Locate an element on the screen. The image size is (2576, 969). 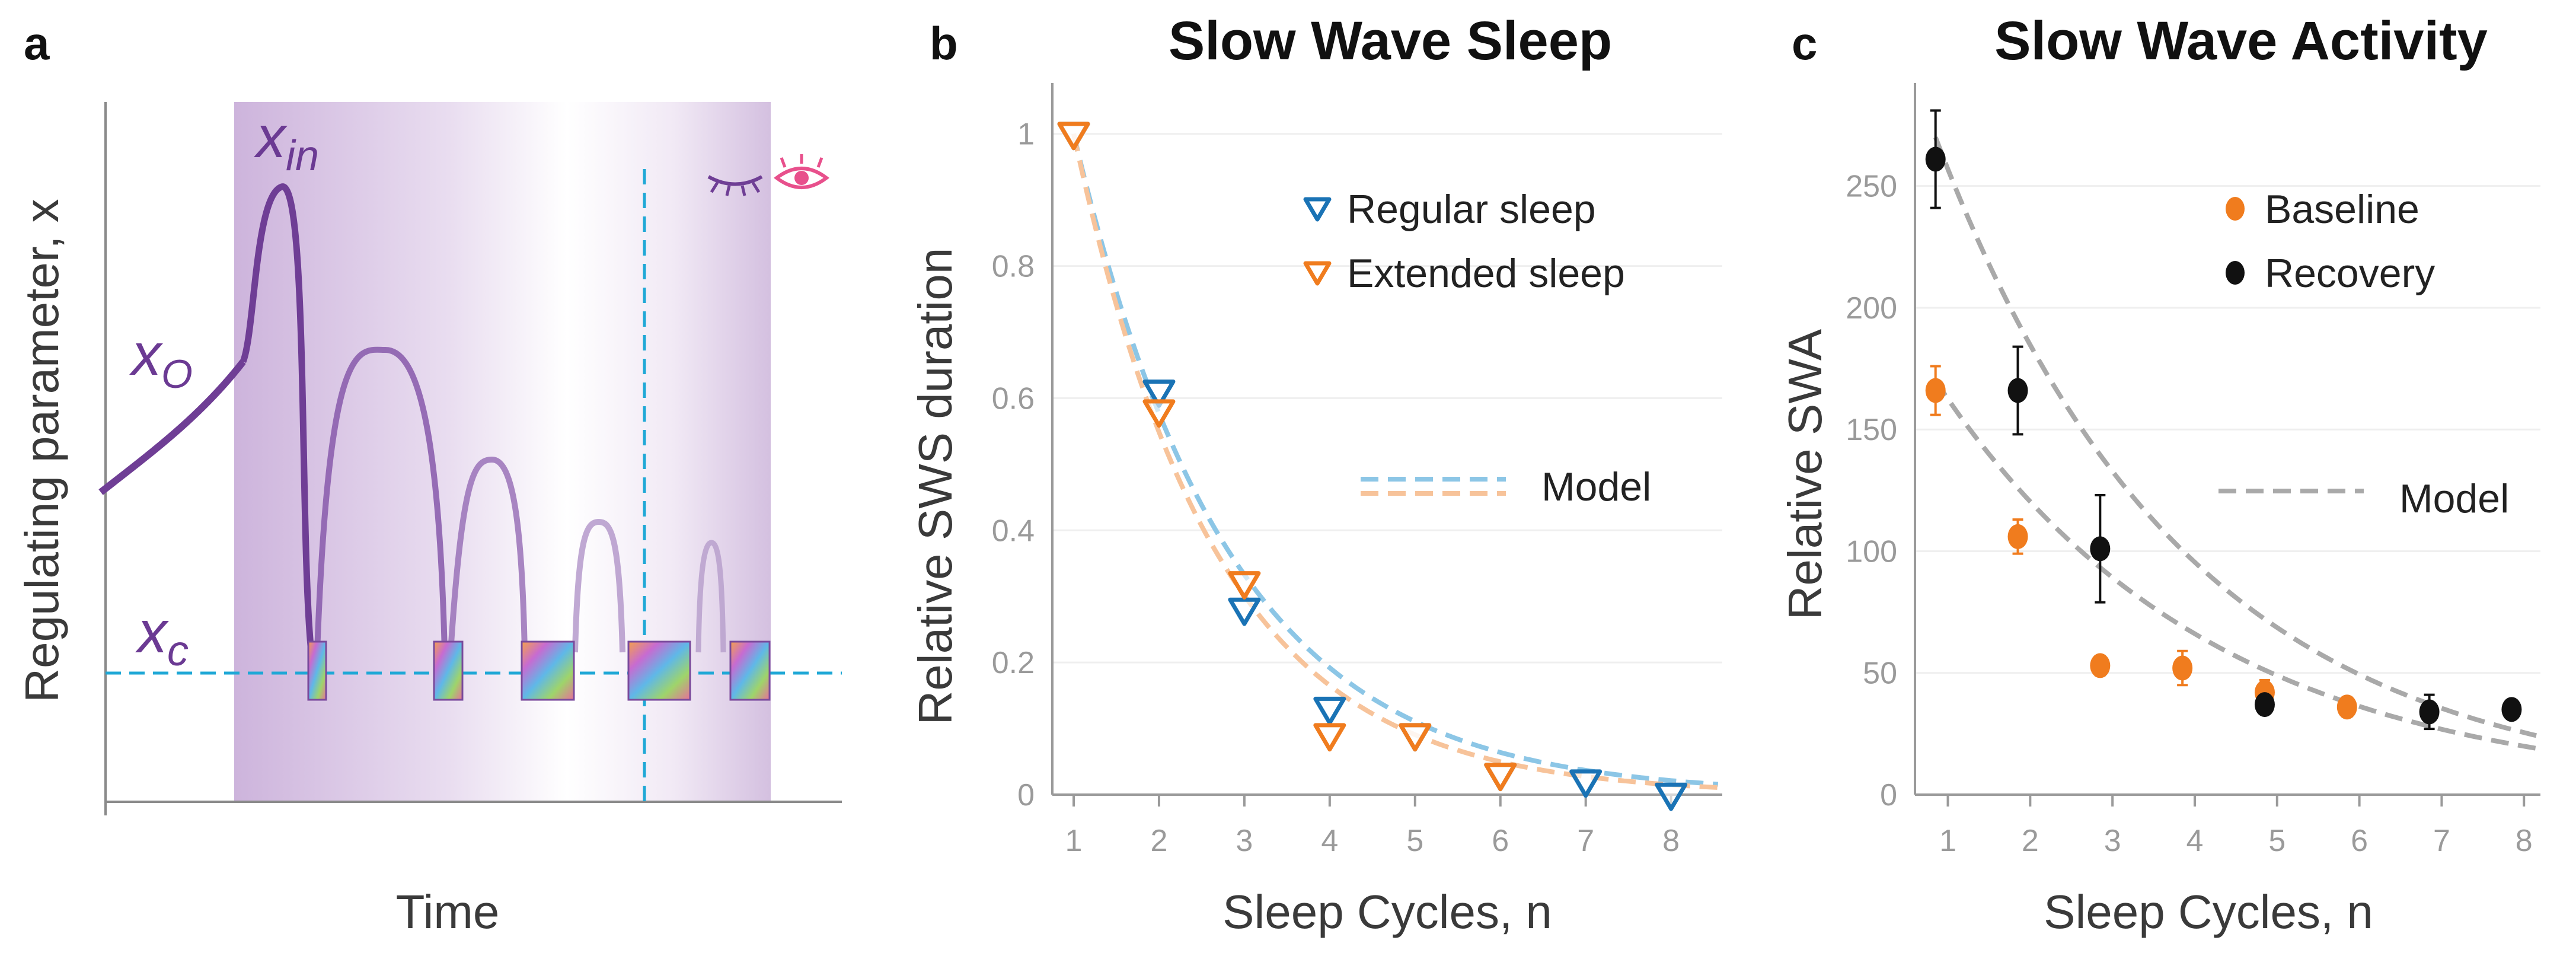
y-tick-label: 0.6 is located at coordinates (1013, 399).